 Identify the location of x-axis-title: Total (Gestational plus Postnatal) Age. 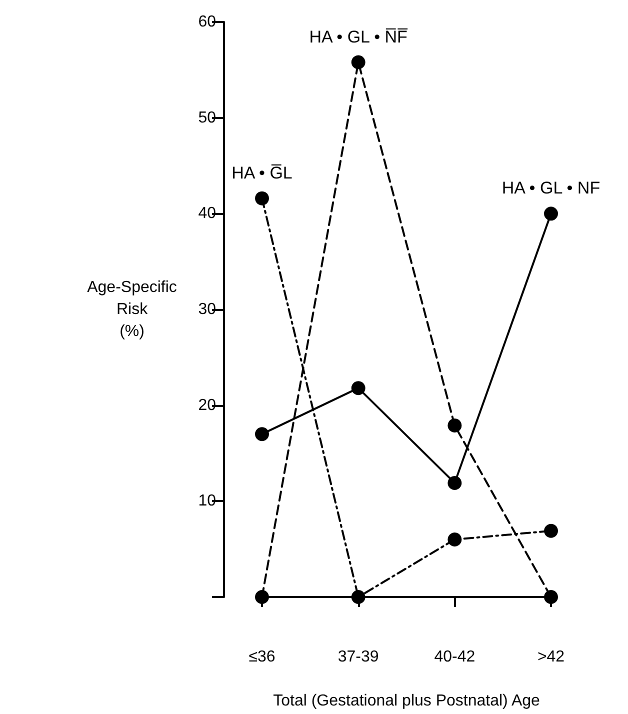
(406, 701).